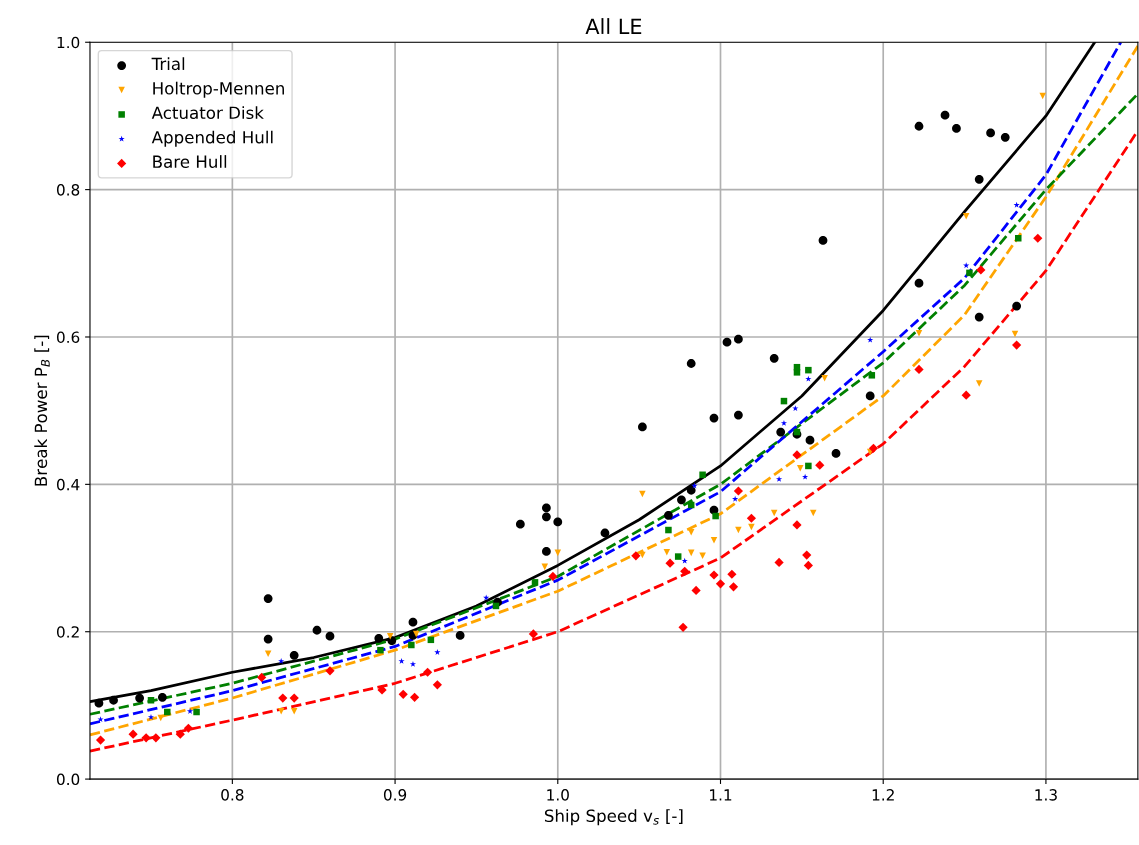 The image size is (1139, 845). What do you see at coordinates (68, 42) in the screenshot?
I see `y-tick-label: 1.0` at bounding box center [68, 42].